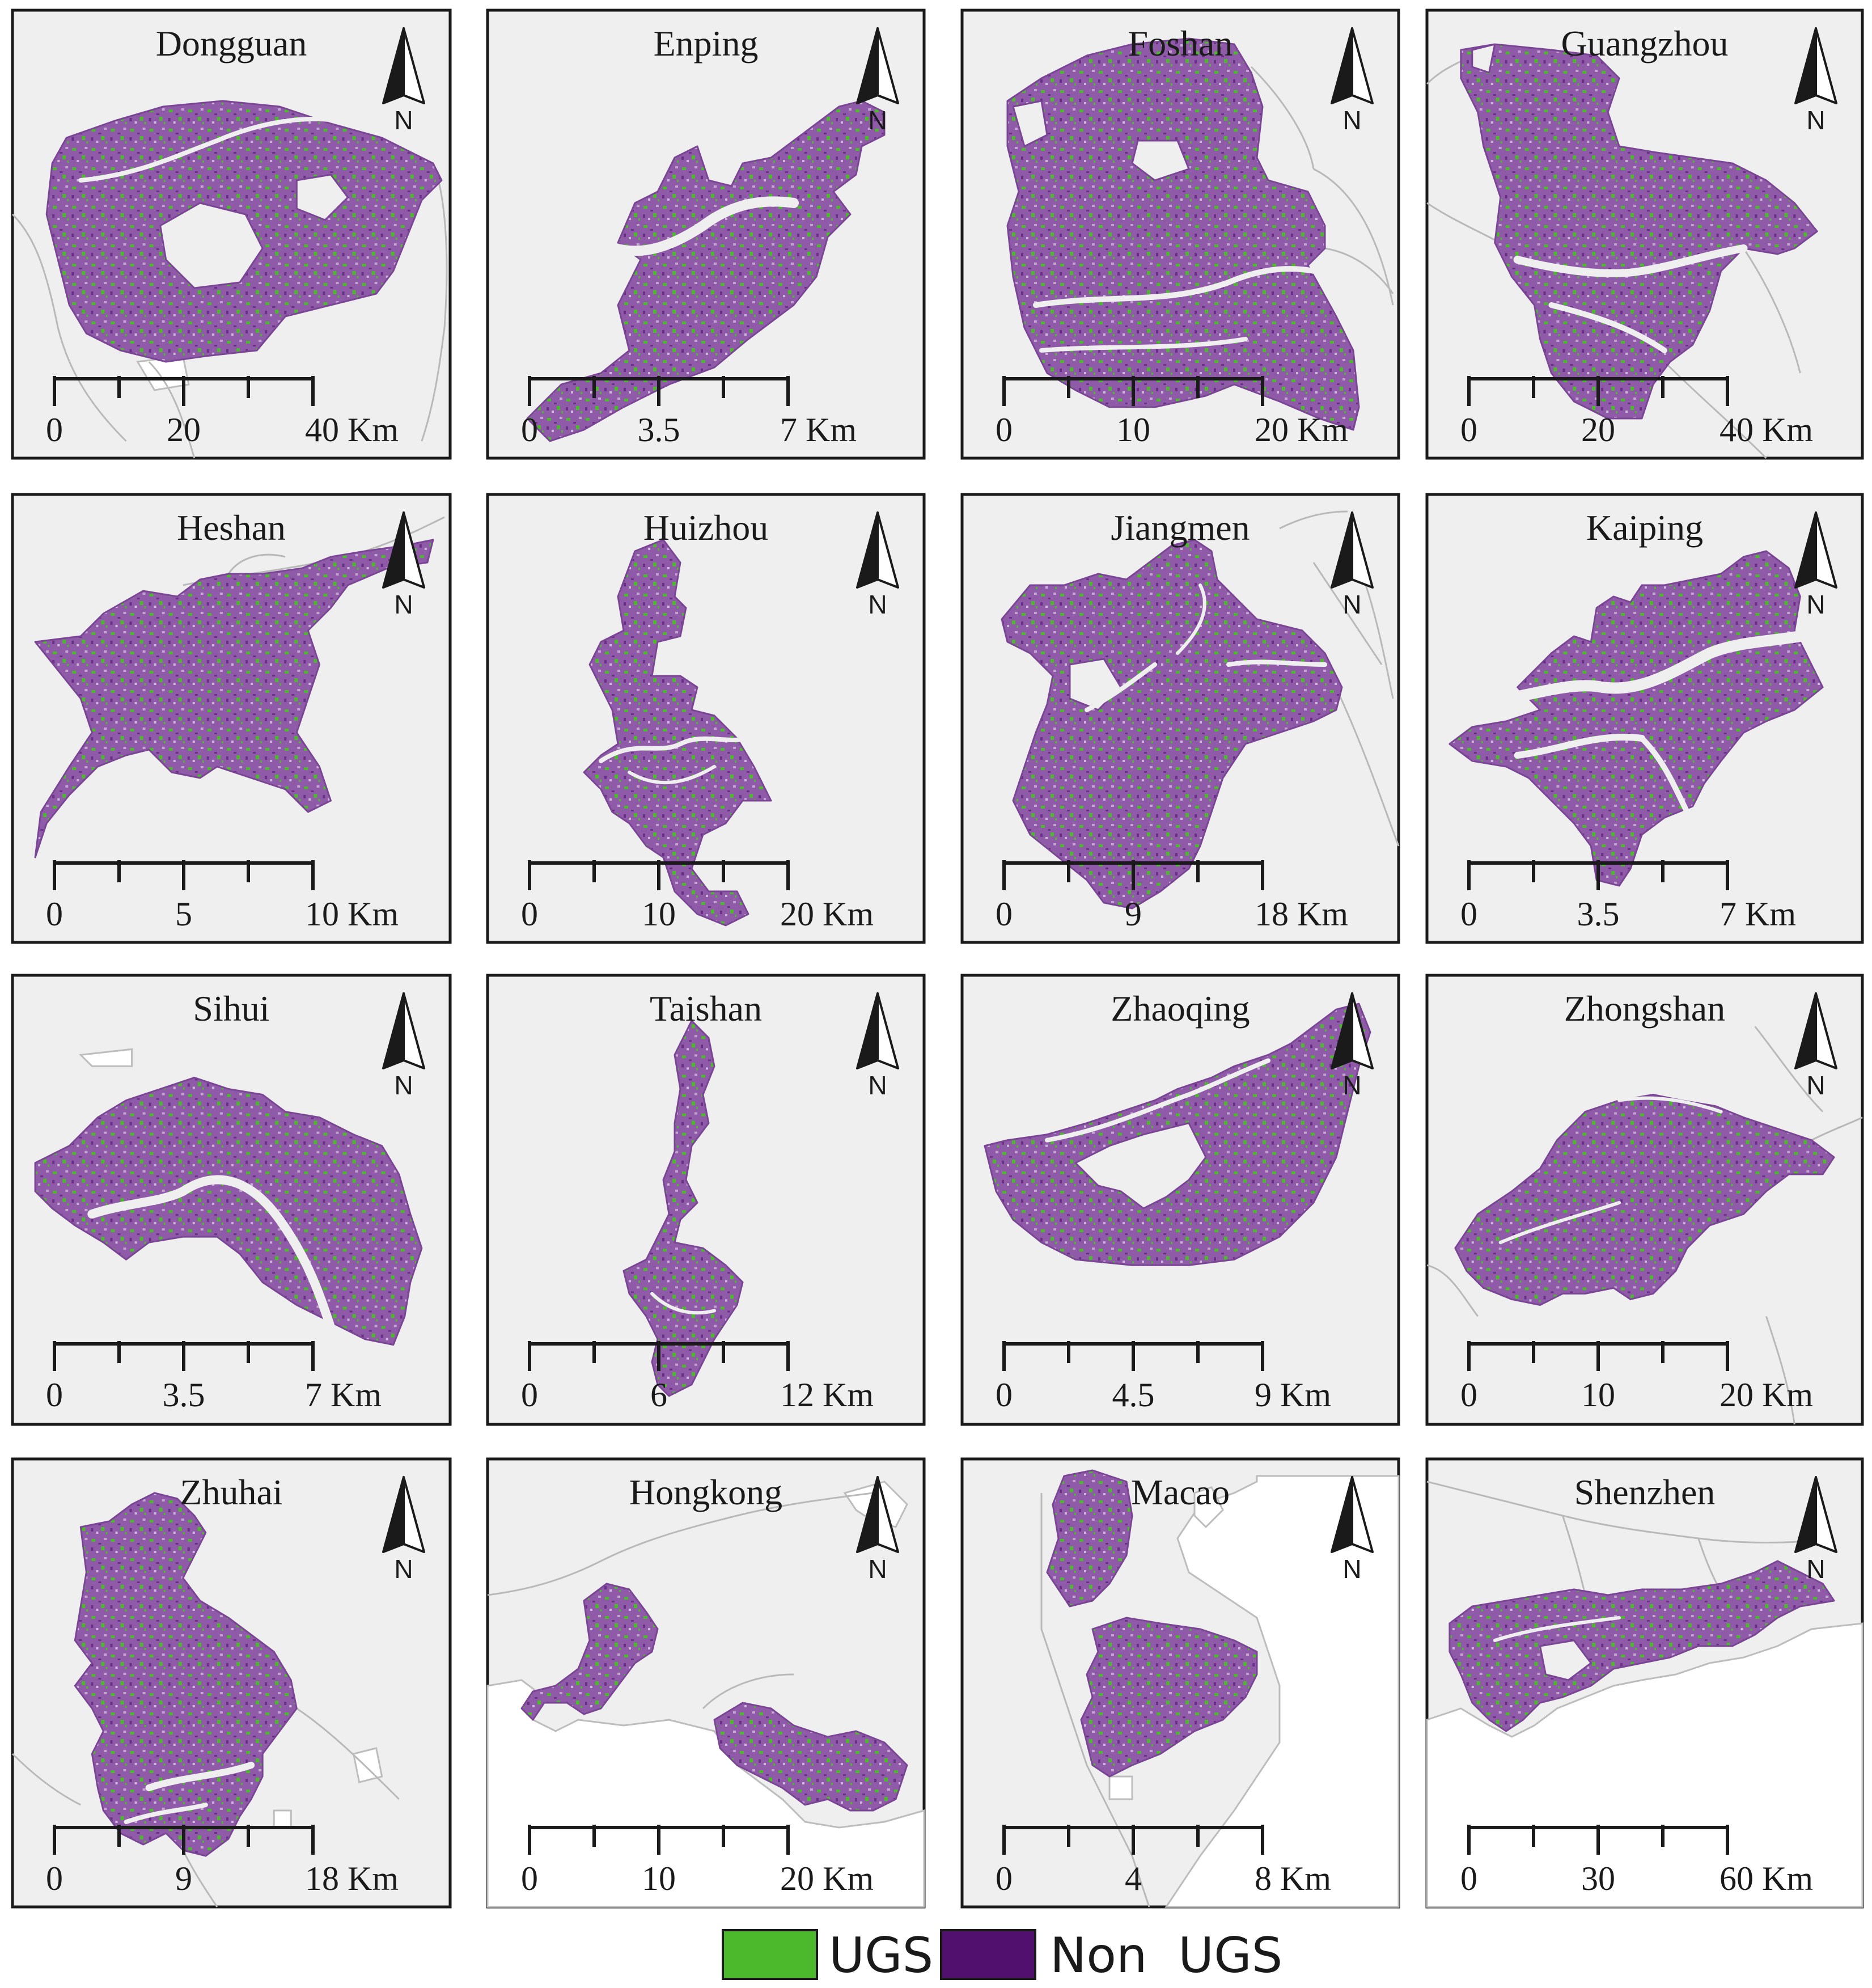 Image resolution: width=1872 pixels, height=1988 pixels. What do you see at coordinates (1598, 1878) in the screenshot?
I see `scale-tick-label: 30` at bounding box center [1598, 1878].